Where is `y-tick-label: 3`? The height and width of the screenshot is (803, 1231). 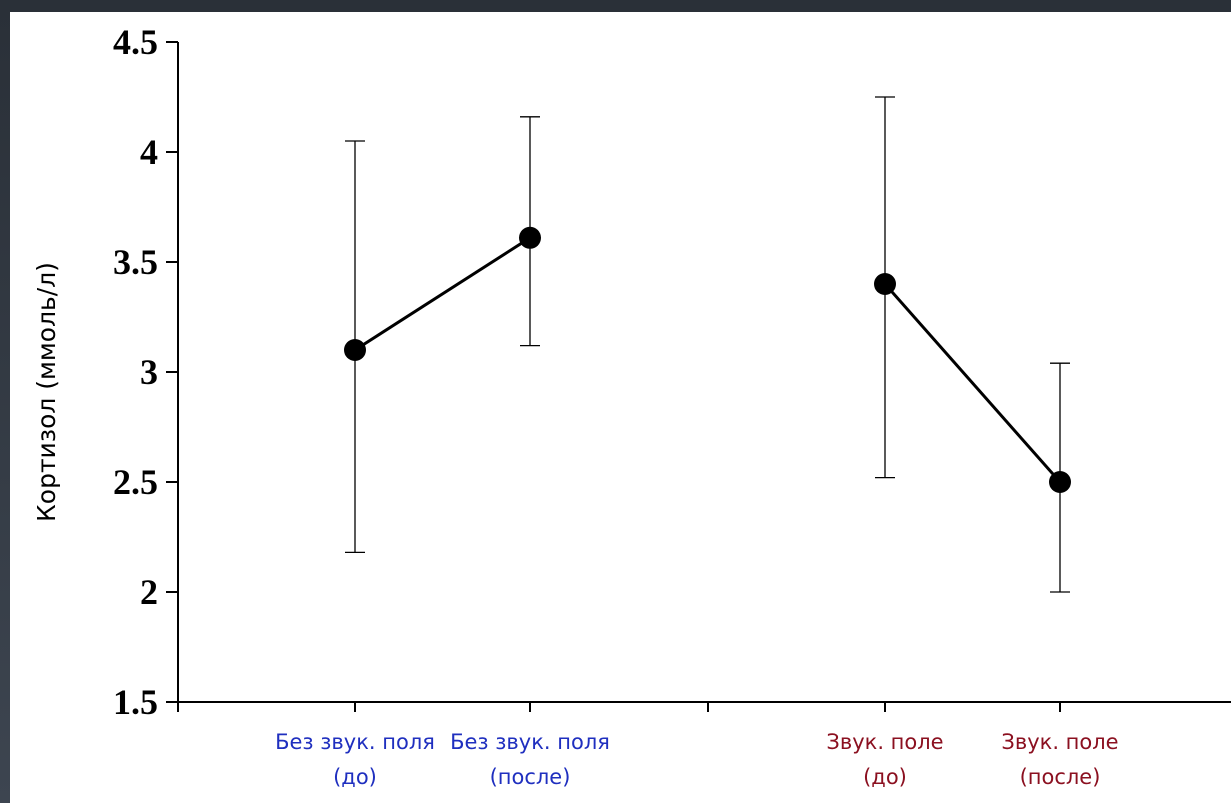
y-tick-label: 3 is located at coordinates (149, 372).